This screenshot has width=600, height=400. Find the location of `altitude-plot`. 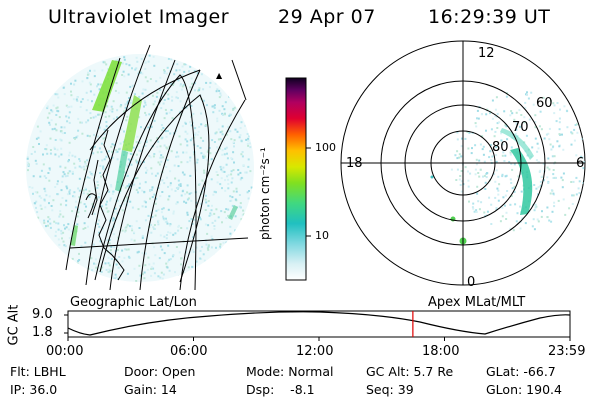

altitude-plot is located at coordinates (317, 325).